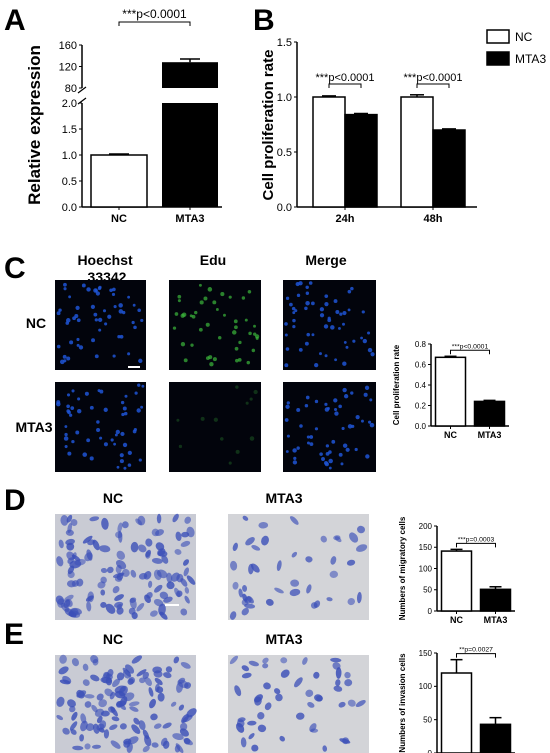 The width and height of the screenshot is (550, 753). Describe the element at coordinates (495, 738) in the screenshot. I see `bar-mta3` at that location.